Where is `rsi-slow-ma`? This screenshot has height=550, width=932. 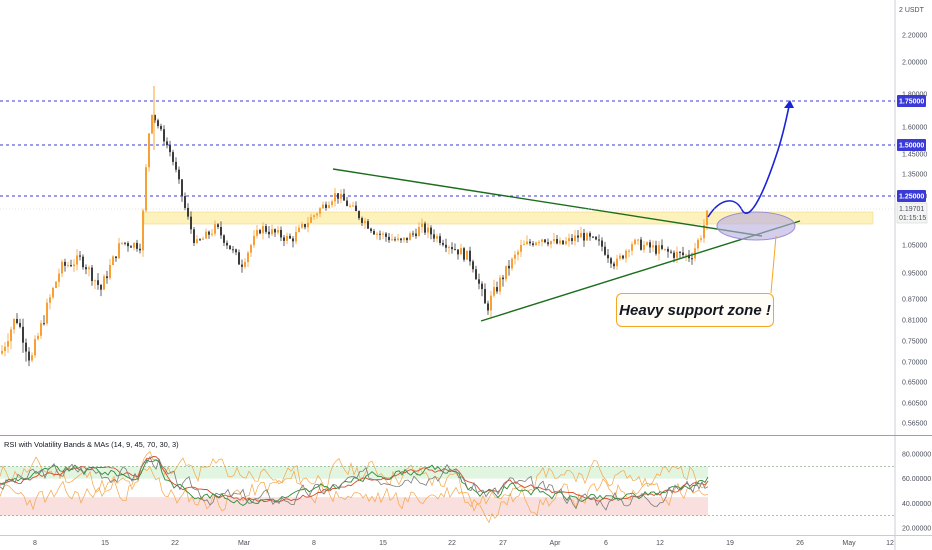
rsi-slow-ma is located at coordinates (354, 479).